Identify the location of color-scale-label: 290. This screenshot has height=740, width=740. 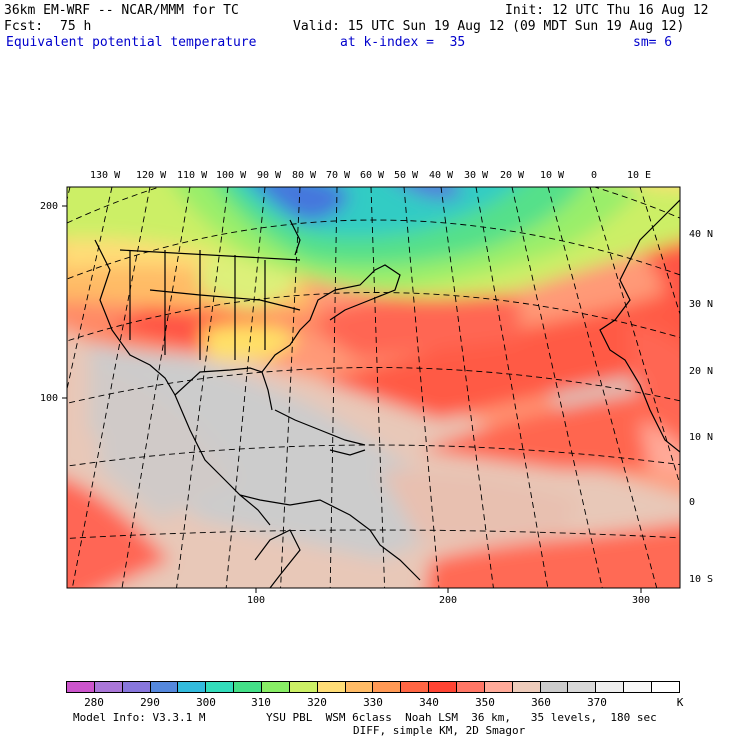
(150, 702).